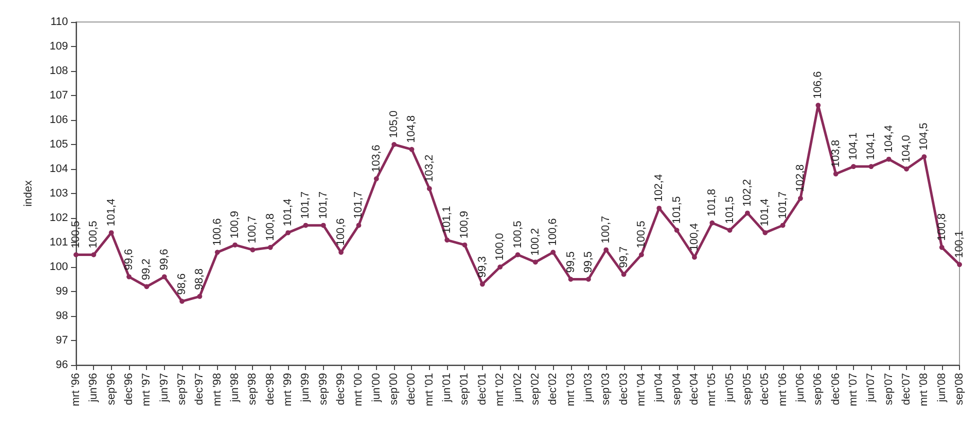  I want to click on x-tick-label: dec'97, so click(200, 389).